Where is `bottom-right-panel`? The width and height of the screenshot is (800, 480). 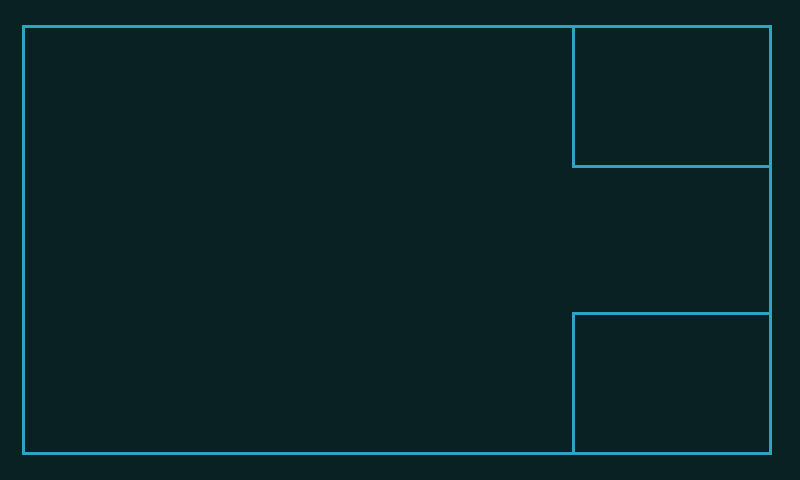
bottom-right-panel is located at coordinates (672, 383).